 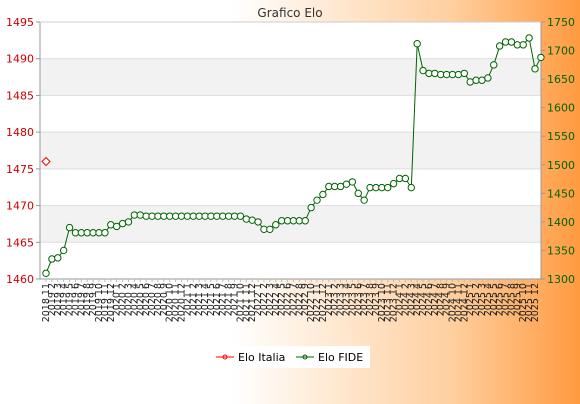 I want to click on x-axis-tick-label: 2025 12, so click(x=535, y=302).